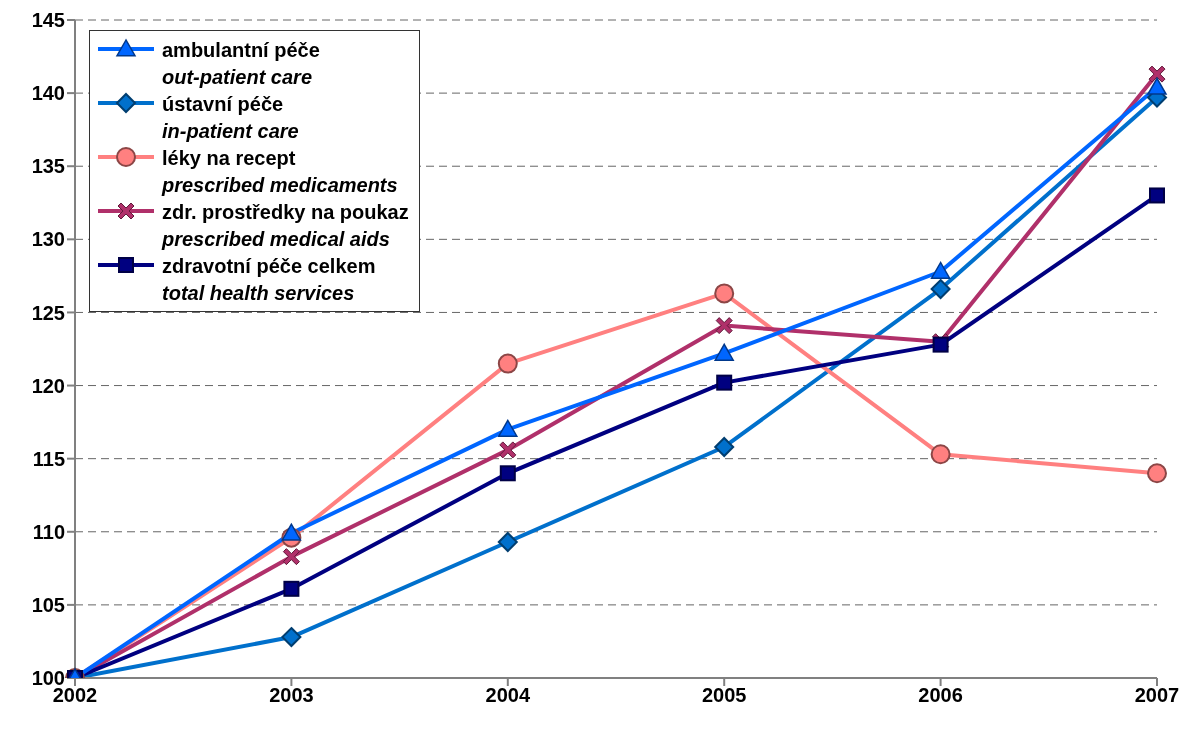 This screenshot has height=729, width=1187. What do you see at coordinates (48, 458) in the screenshot?
I see `y-tick-label: 115` at bounding box center [48, 458].